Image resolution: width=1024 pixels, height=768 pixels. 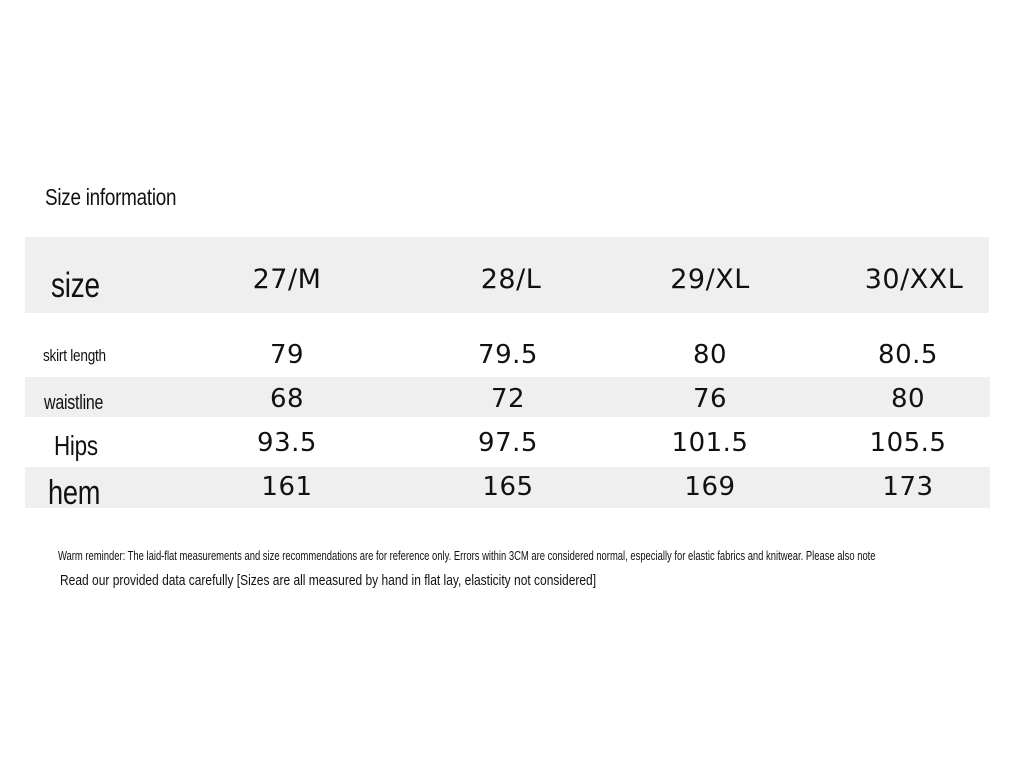 I want to click on cell-waistline-28l: 72, so click(x=508, y=399).